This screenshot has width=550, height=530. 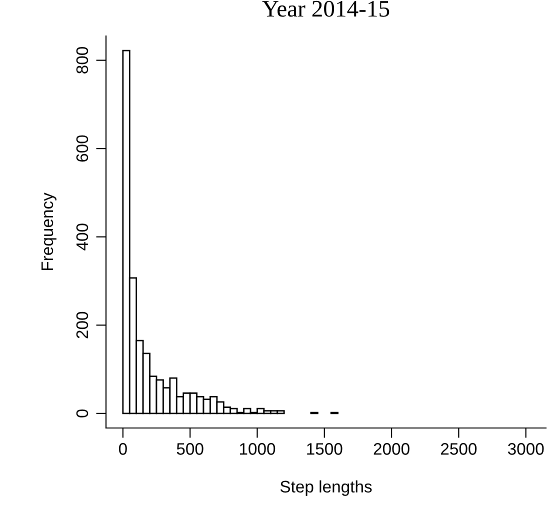 I want to click on x-tick-label: 2500, so click(x=459, y=449).